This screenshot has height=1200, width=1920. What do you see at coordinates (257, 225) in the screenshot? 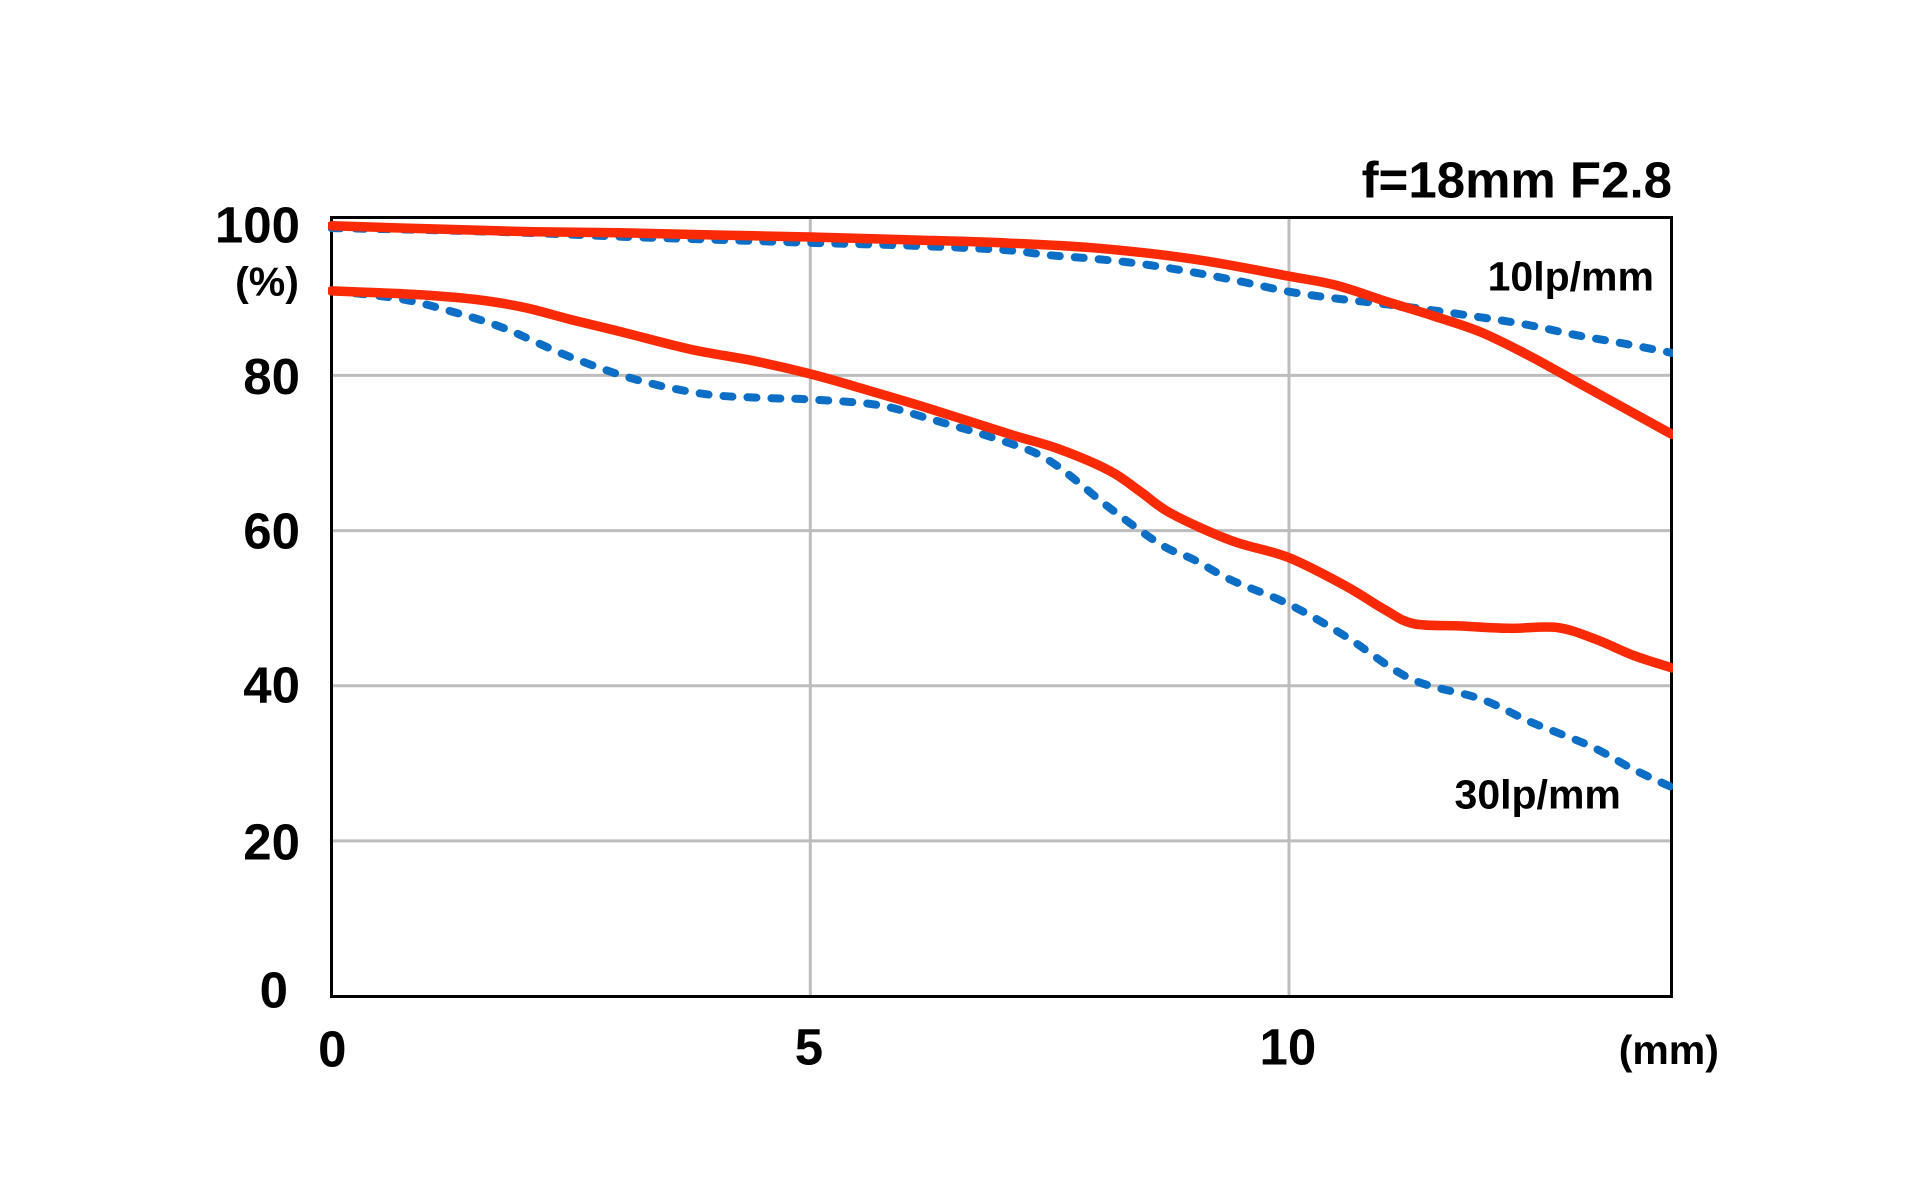
I see `svg-text: 100` at bounding box center [257, 225].